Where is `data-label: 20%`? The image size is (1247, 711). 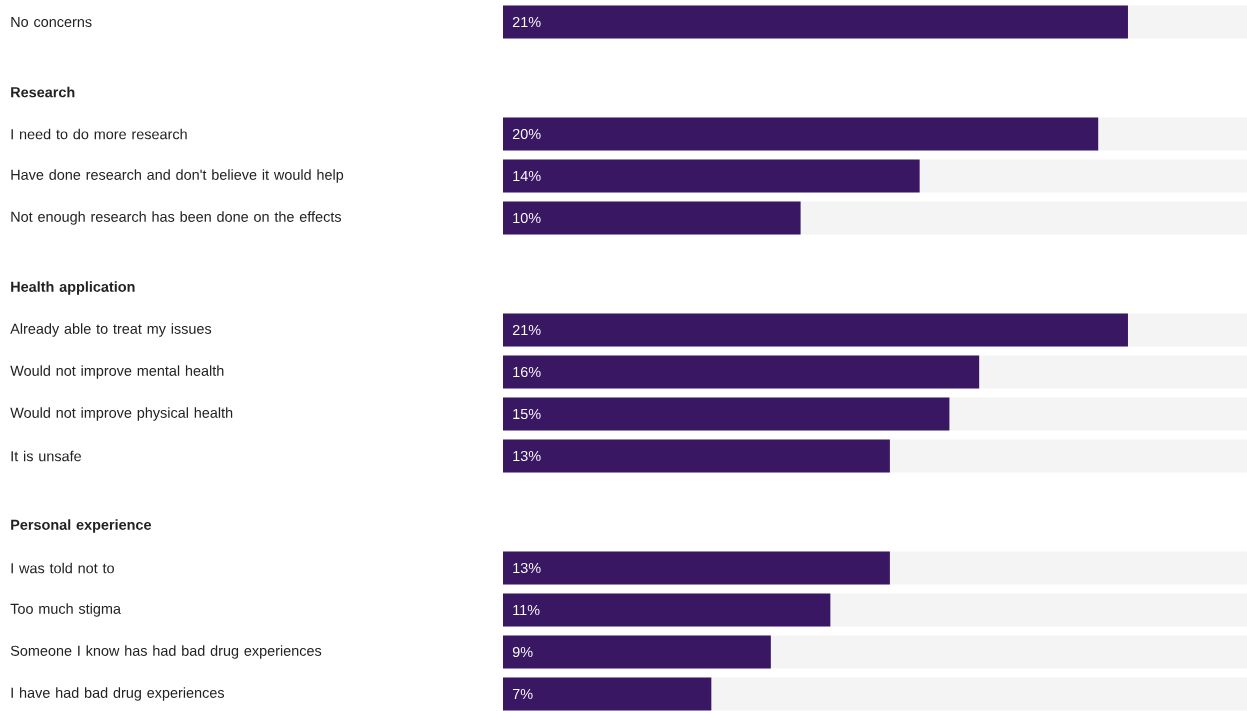 data-label: 20% is located at coordinates (526, 134).